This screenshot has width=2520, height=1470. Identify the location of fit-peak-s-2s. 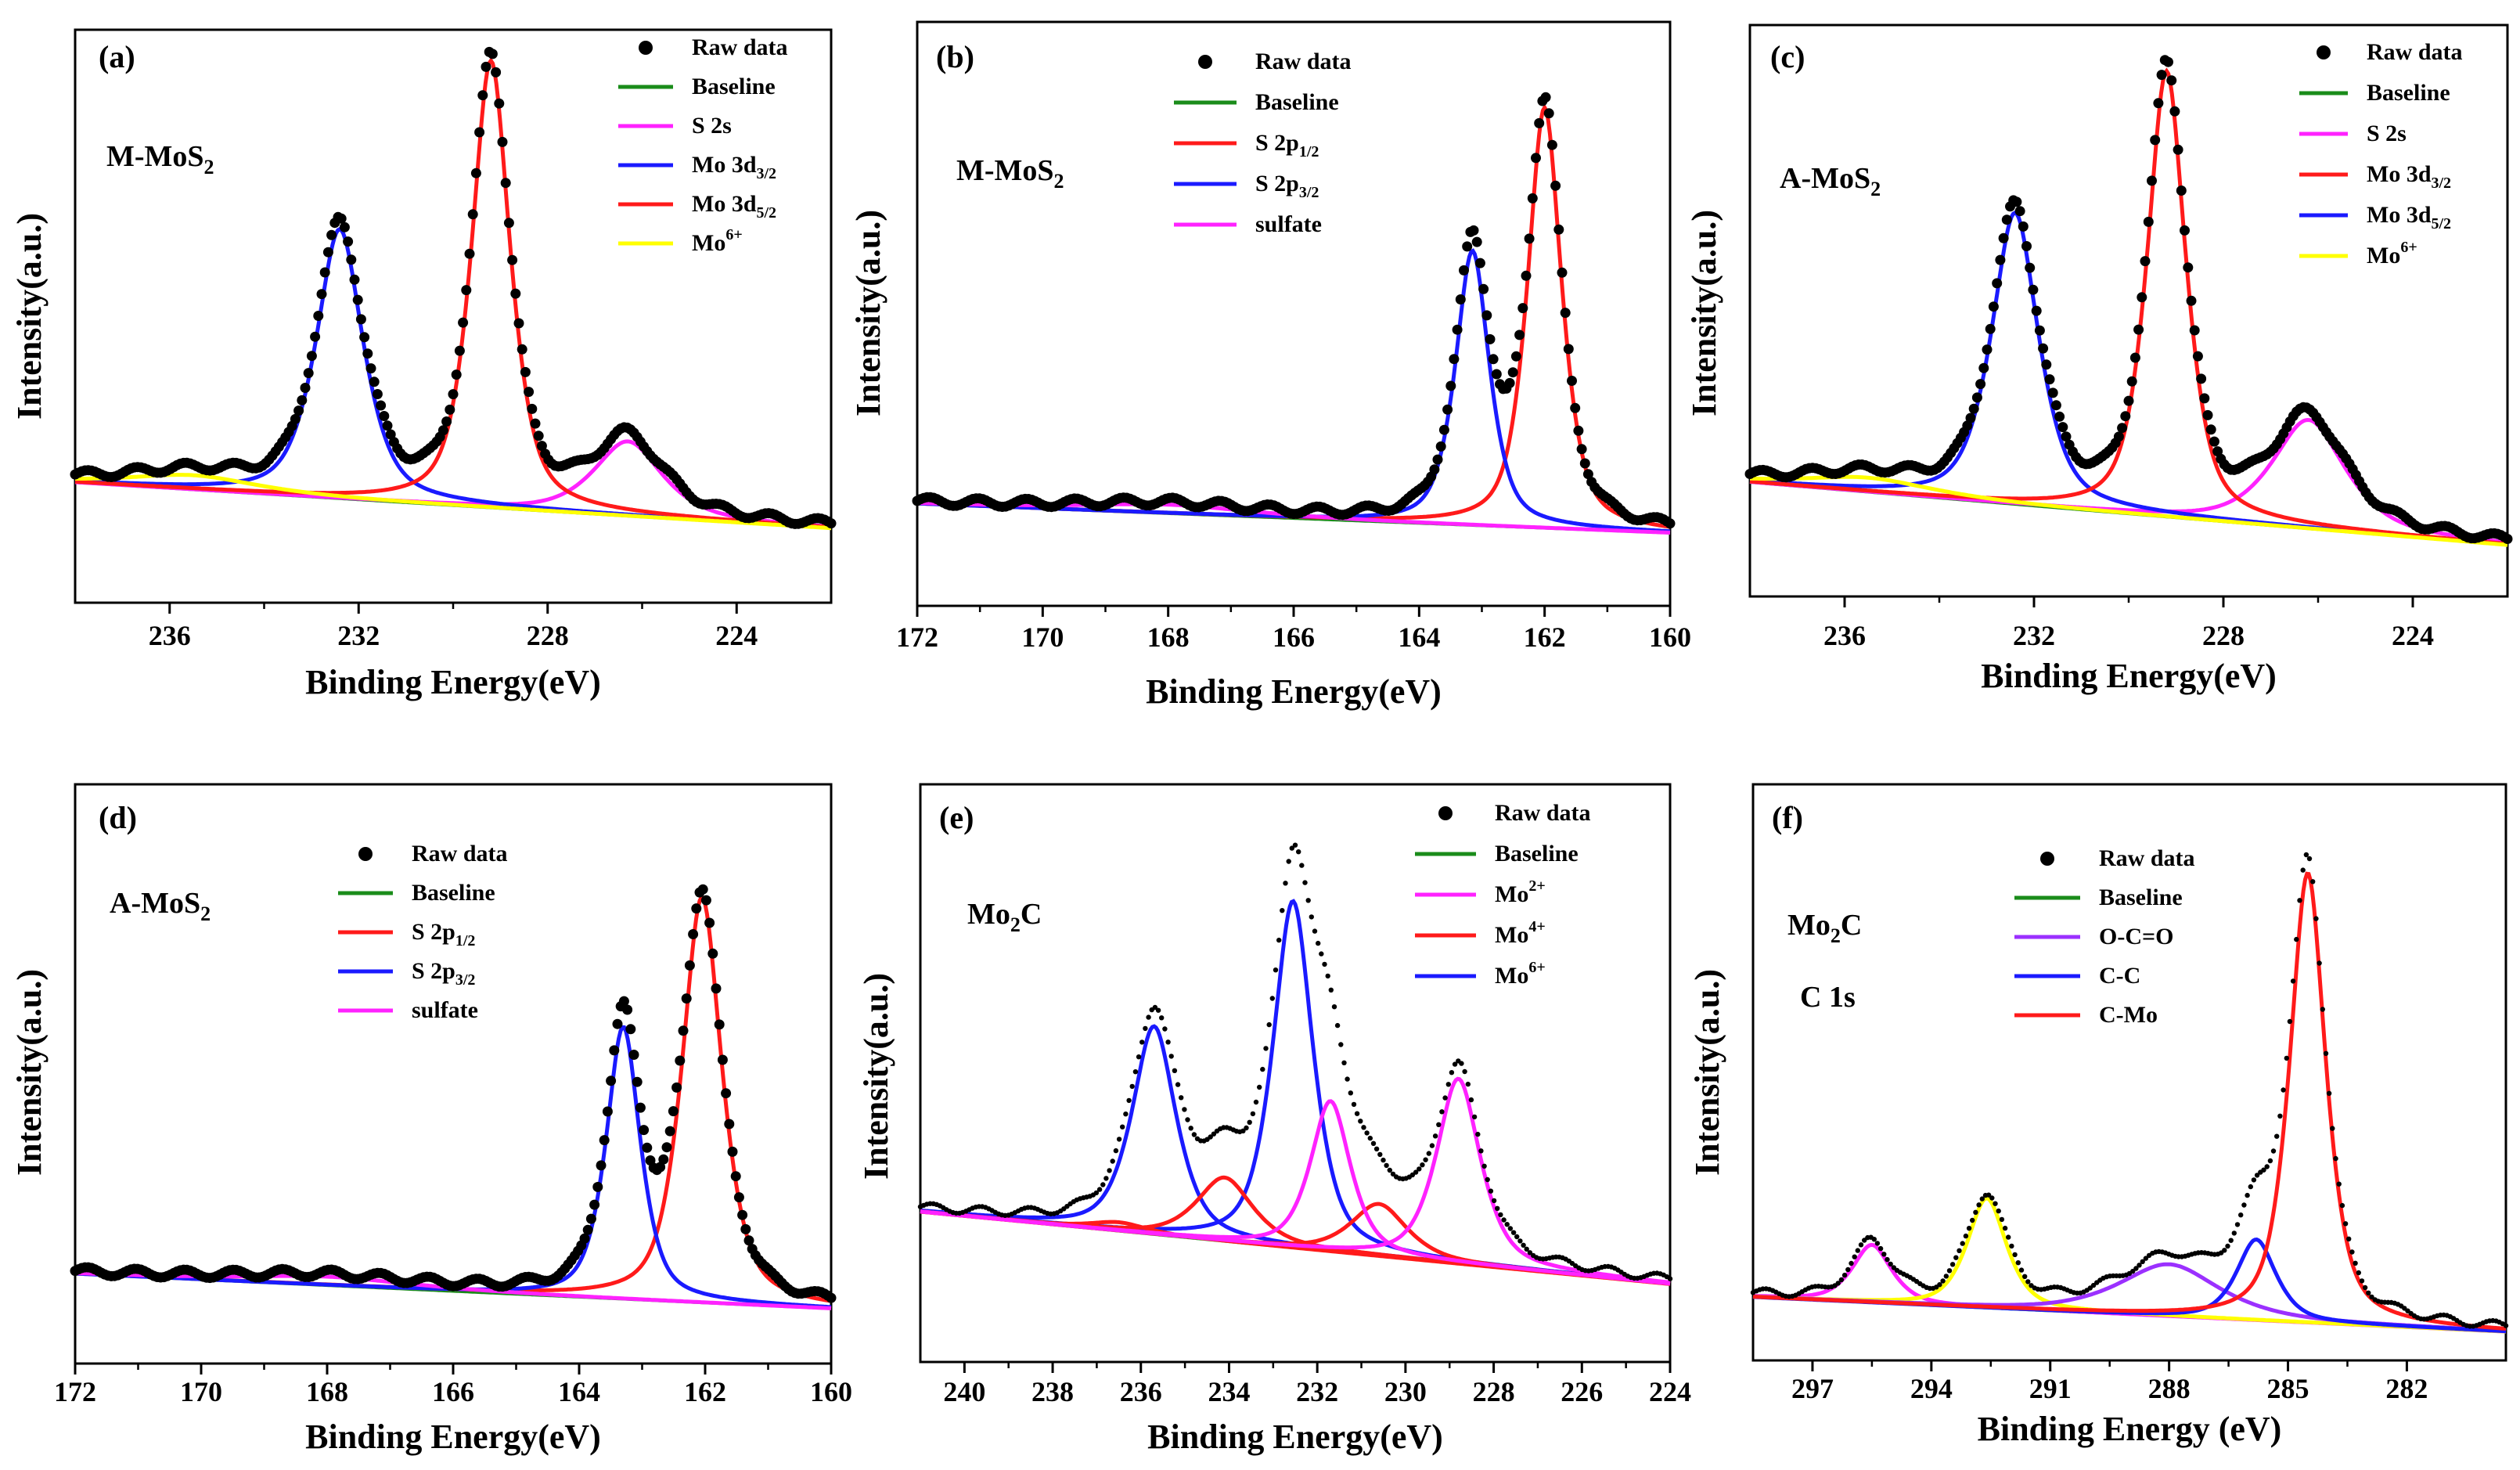
(2128, 481).